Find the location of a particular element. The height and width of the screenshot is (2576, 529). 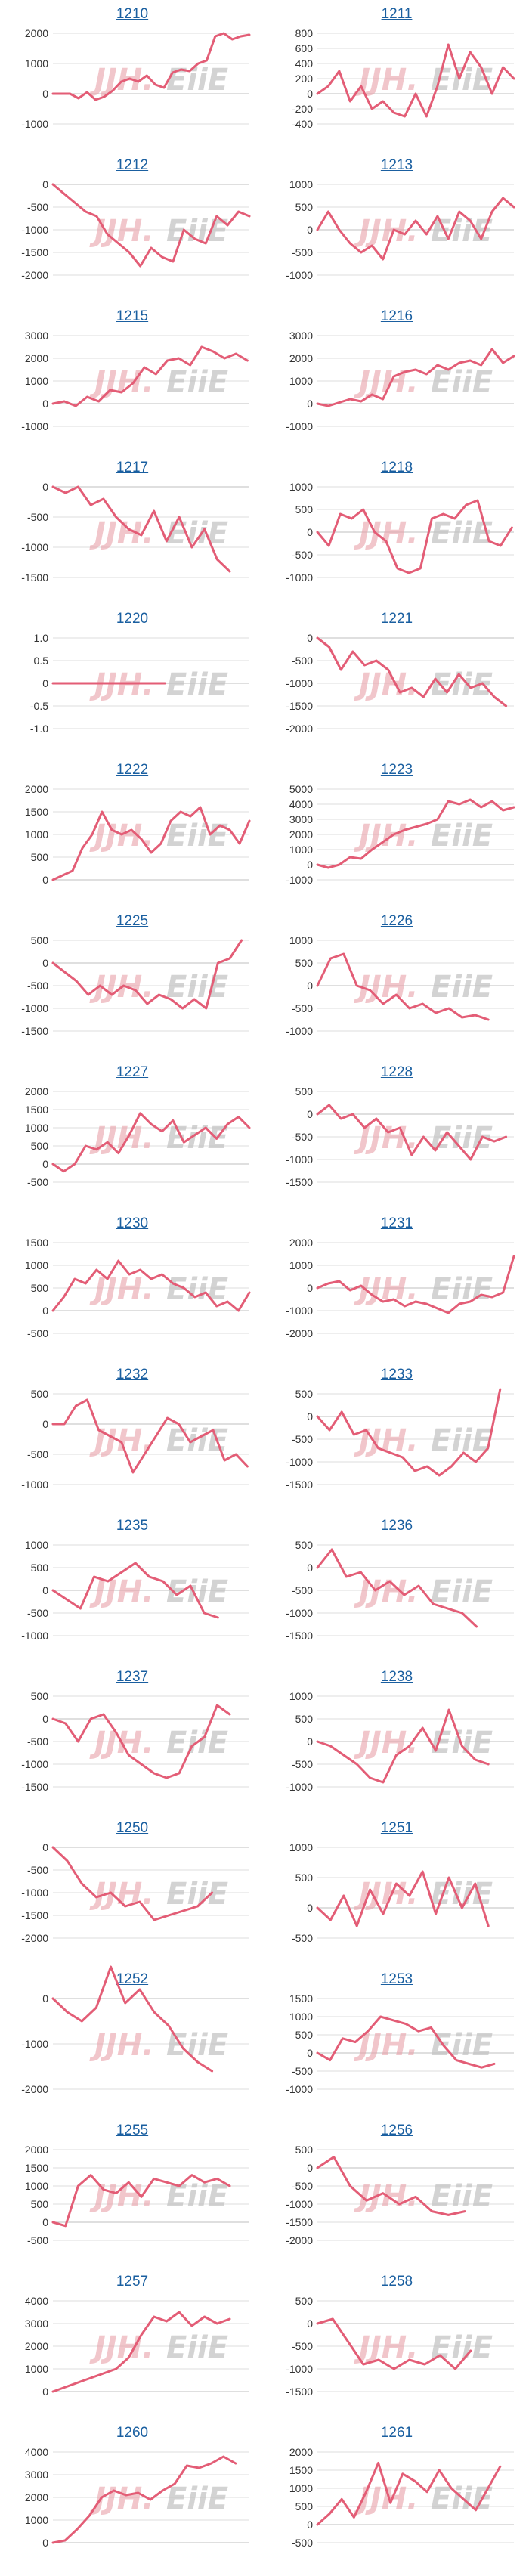

chart-title-link: 1257 is located at coordinates (132, 2282).